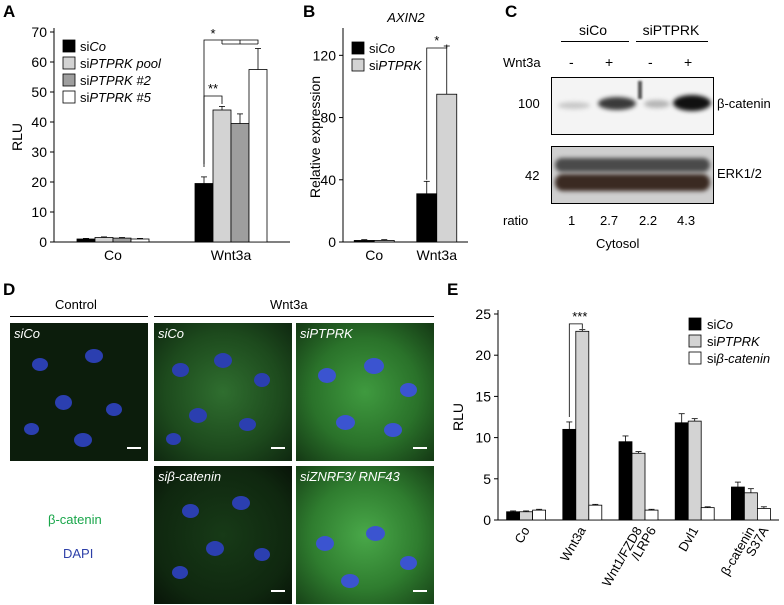  I want to click on header-wnt3a: Wnt3a, so click(289, 304).